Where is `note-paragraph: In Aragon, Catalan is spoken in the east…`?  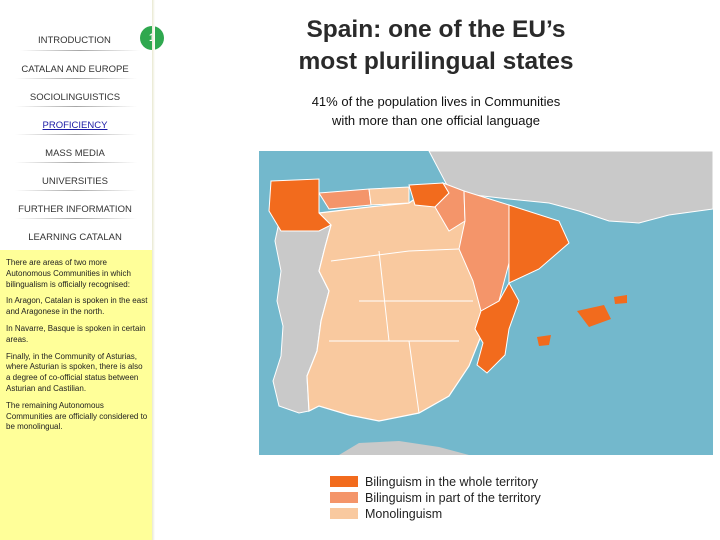
note-paragraph: In Aragon, Catalan is spoken in the east… is located at coordinates (77, 306).